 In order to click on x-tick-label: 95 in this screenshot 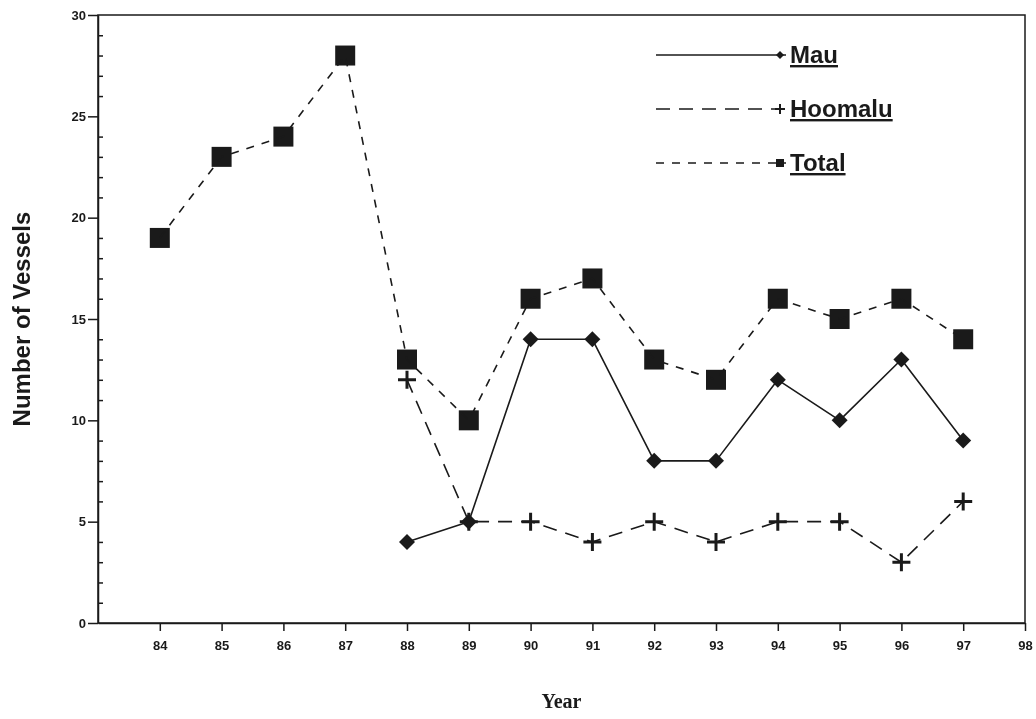, I will do `click(840, 646)`.